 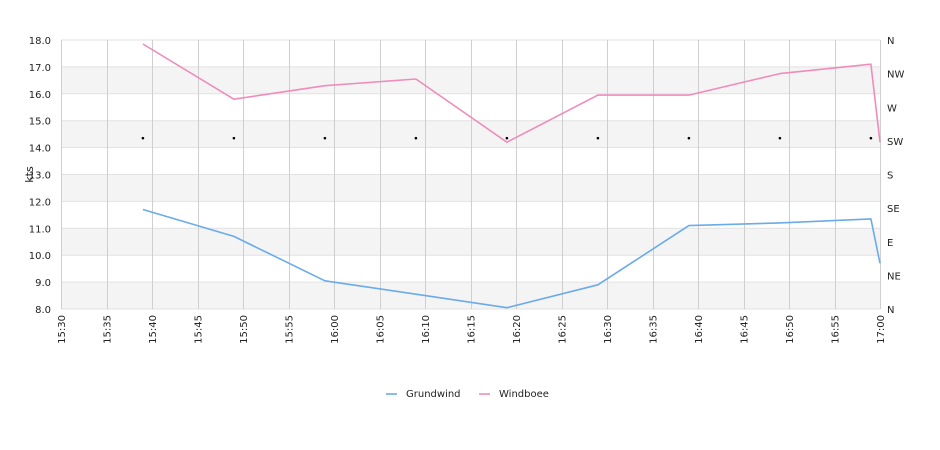 What do you see at coordinates (40, 122) in the screenshot?
I see `y-tick-label: 15.0` at bounding box center [40, 122].